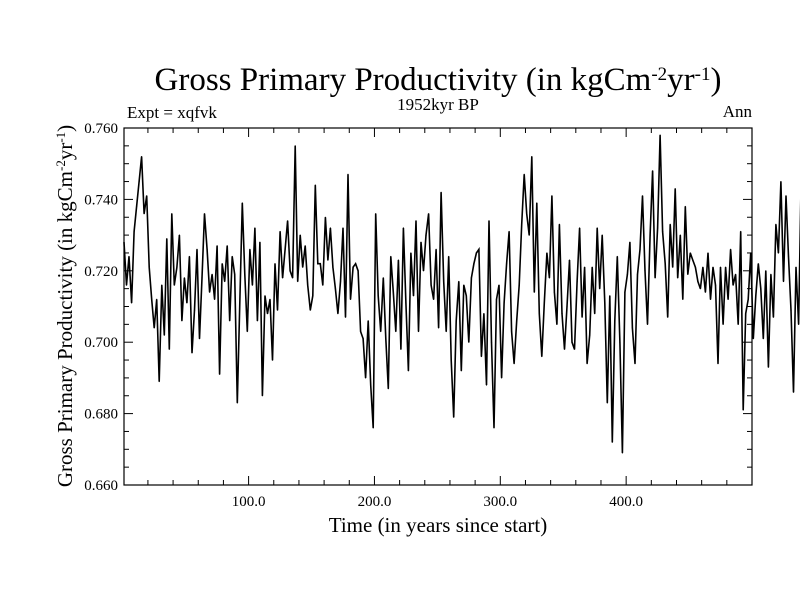 The image size is (800, 600). I want to click on x-tick-label: 400.0, so click(626, 502).